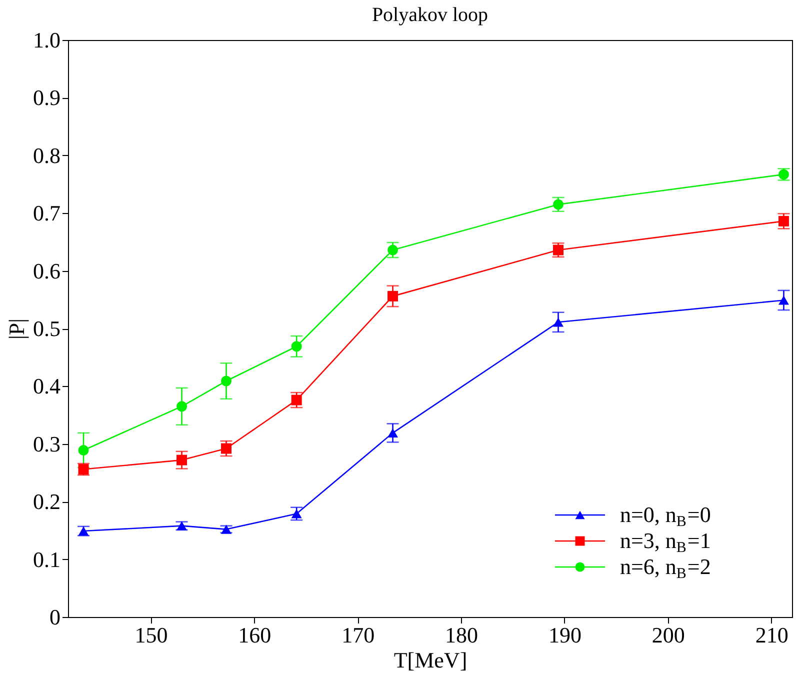 The width and height of the screenshot is (798, 676). Describe the element at coordinates (46, 559) in the screenshot. I see `y-tick-label: 0.1` at that location.